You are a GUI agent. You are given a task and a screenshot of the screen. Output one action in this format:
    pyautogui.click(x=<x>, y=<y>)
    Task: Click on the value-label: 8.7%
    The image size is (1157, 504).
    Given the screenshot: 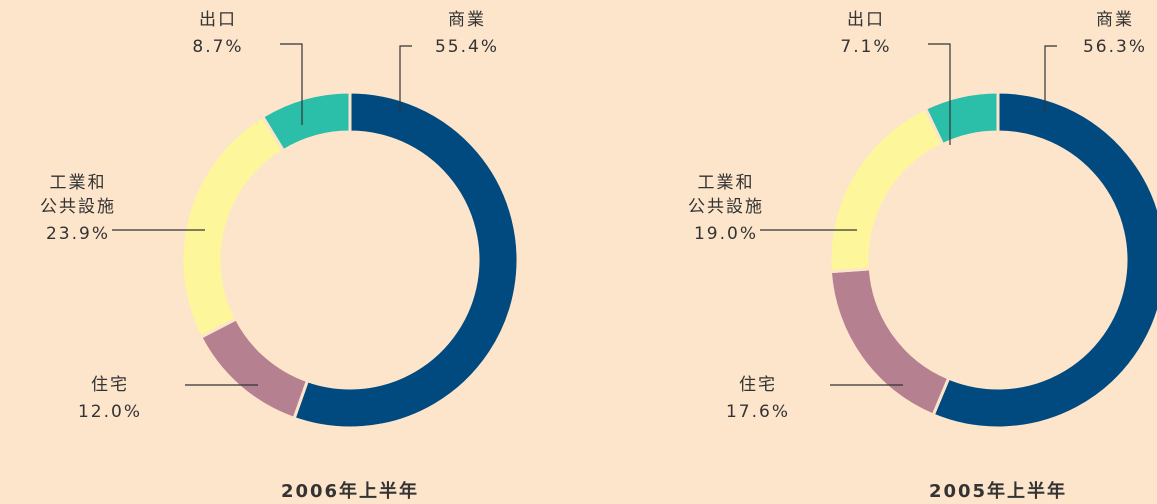 What is the action you would take?
    pyautogui.click(x=217, y=47)
    